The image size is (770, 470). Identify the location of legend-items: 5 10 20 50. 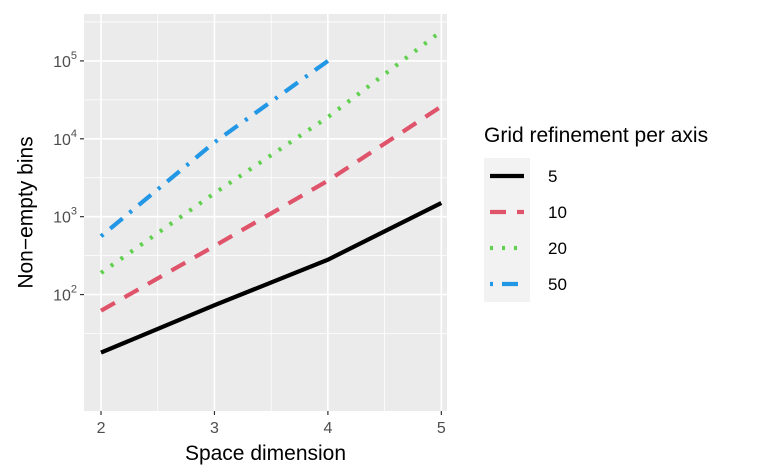
(528, 230).